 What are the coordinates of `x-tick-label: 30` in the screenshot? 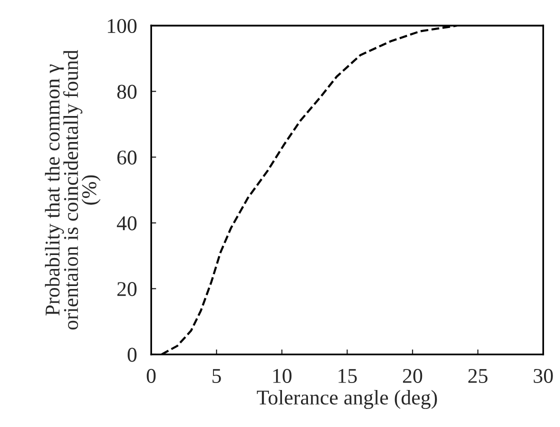 It's located at (543, 375).